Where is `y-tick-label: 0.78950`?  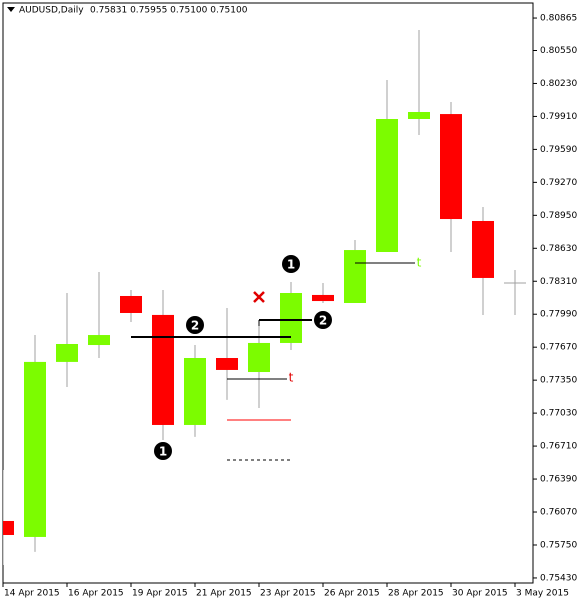
y-tick-label: 0.78950 is located at coordinates (558, 216).